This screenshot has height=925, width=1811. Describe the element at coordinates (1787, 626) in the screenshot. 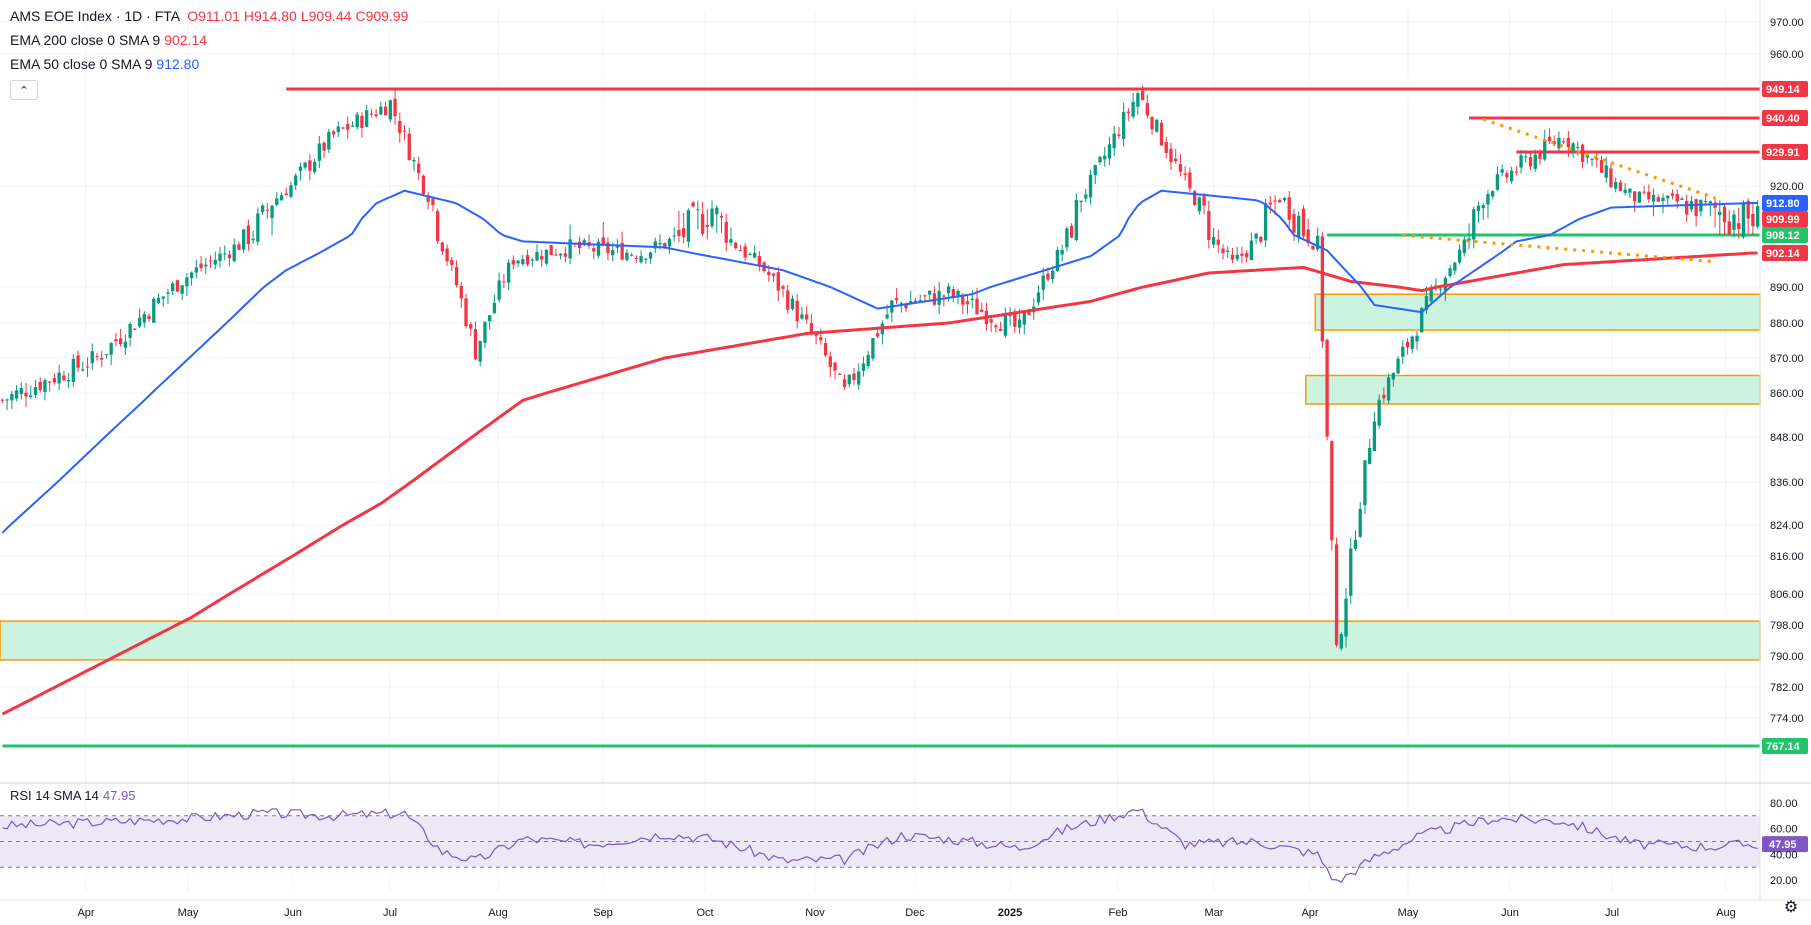

I see `y-tick-label: 798.00` at that location.